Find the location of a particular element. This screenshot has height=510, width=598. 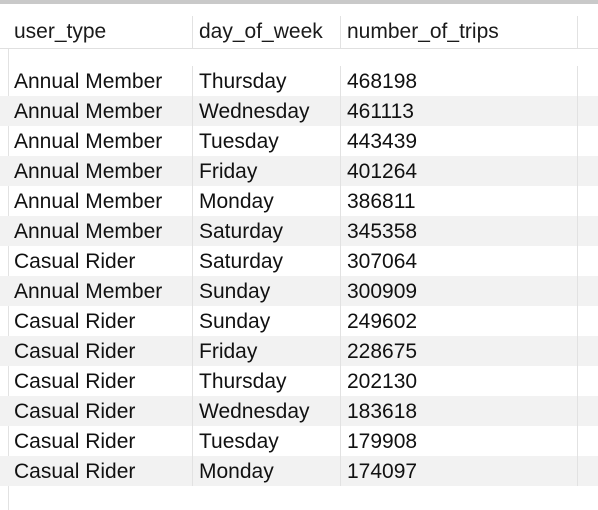

table-row: Casual Rider Saturday 307064 is located at coordinates (299, 261).